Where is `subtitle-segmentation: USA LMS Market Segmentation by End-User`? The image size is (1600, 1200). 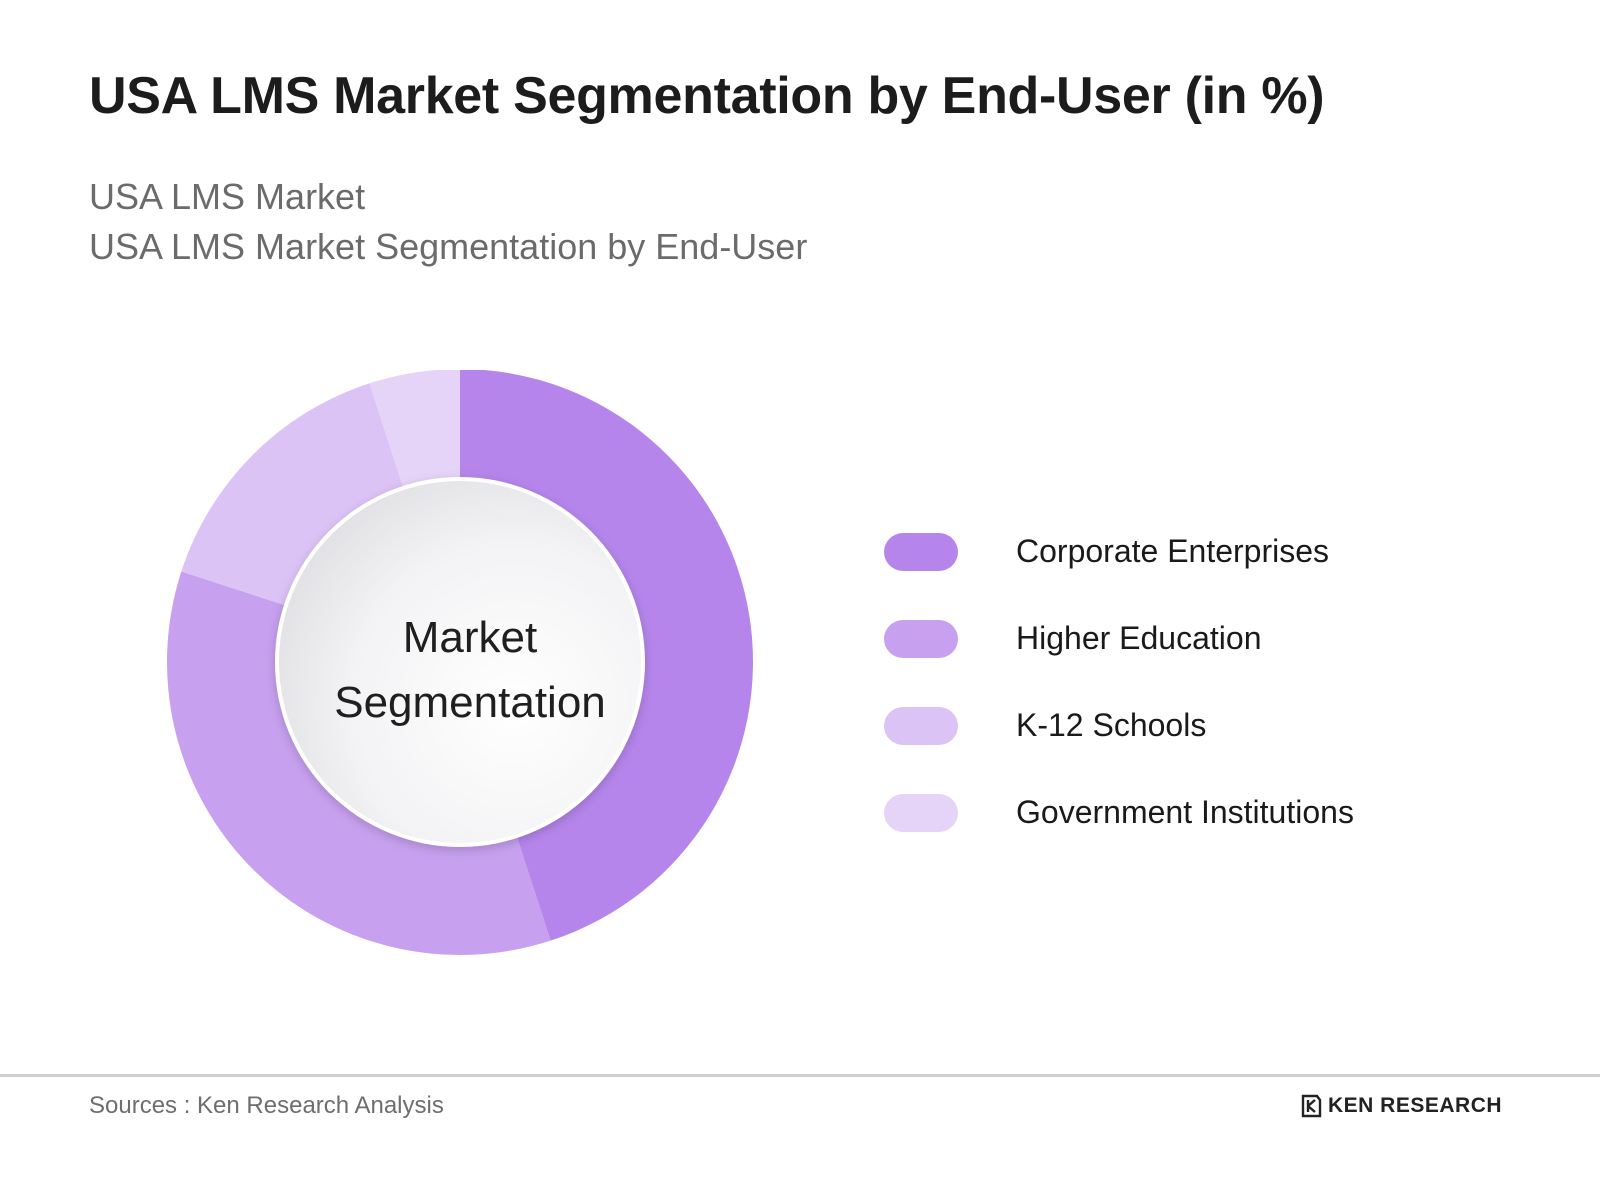
subtitle-segmentation: USA LMS Market Segmentation by End-User is located at coordinates (448, 246).